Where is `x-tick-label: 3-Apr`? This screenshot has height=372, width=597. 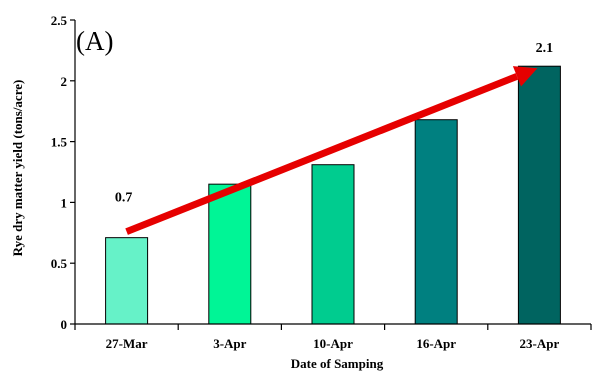
x-tick-label: 3-Apr is located at coordinates (229, 343).